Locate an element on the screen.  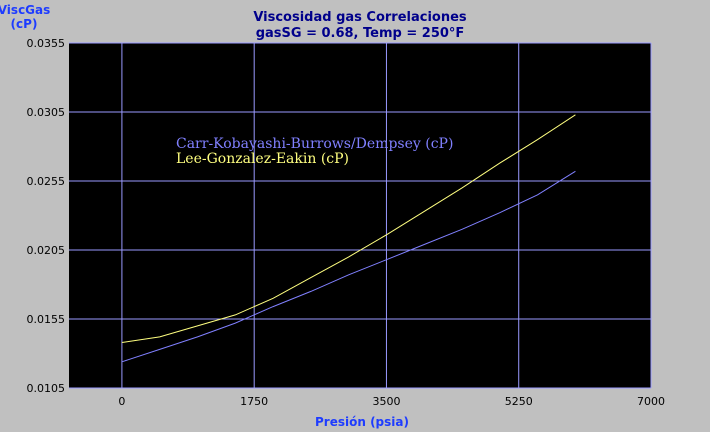
y-tick-label: 0.0355 is located at coordinates (46, 43).